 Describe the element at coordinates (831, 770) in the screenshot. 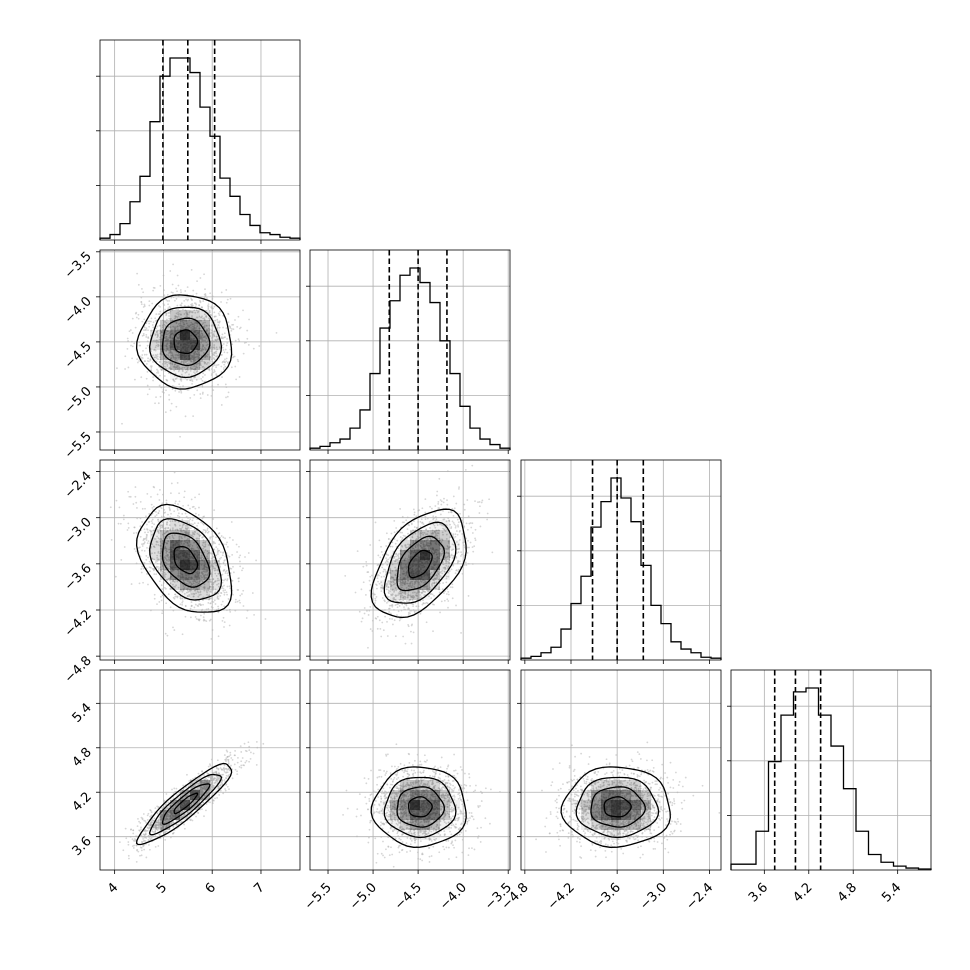

I see `panel-frame` at that location.